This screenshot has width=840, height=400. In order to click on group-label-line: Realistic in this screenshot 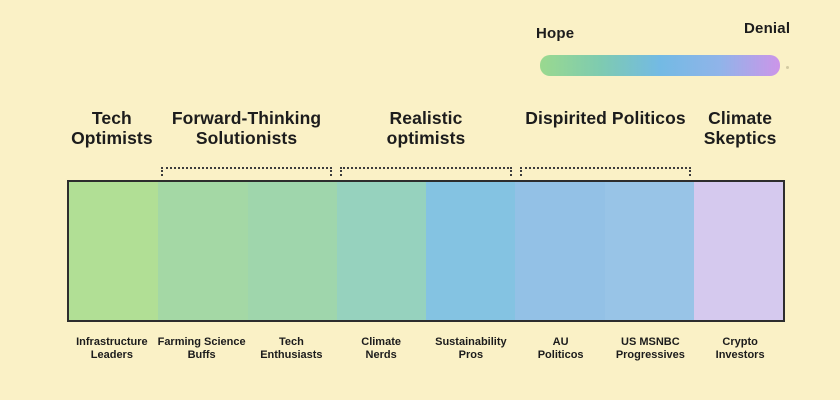, I will do `click(426, 118)`.